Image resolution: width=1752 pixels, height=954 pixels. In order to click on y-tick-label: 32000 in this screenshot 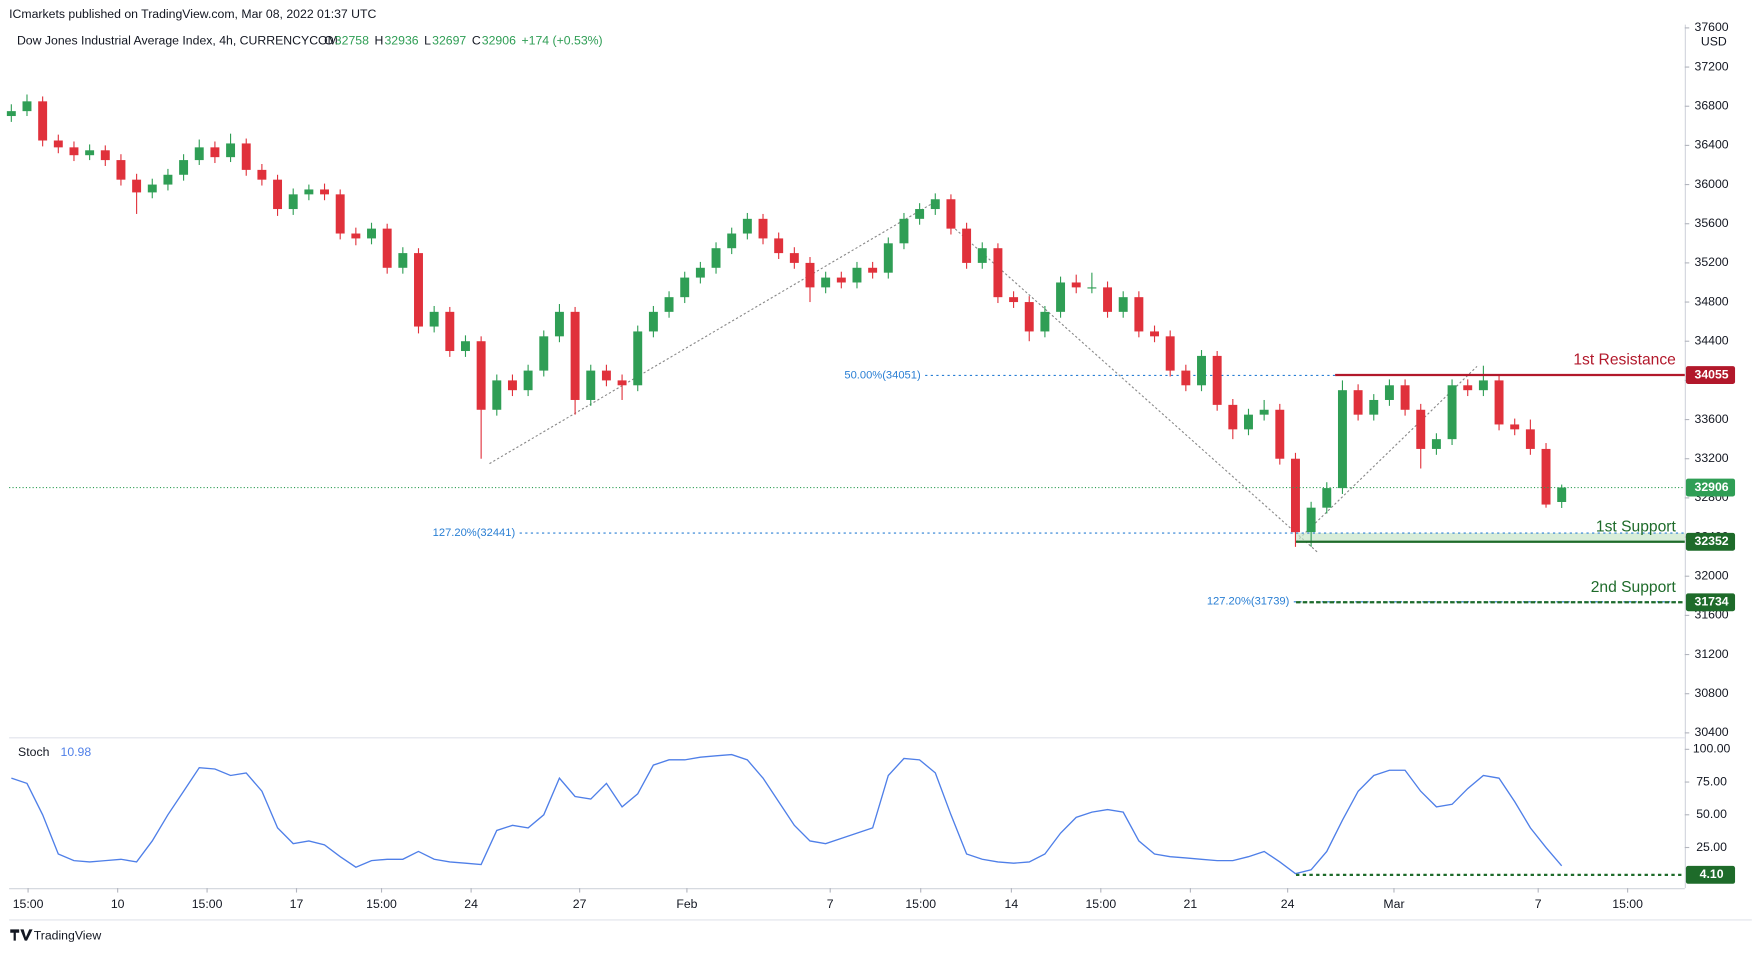, I will do `click(1712, 575)`.